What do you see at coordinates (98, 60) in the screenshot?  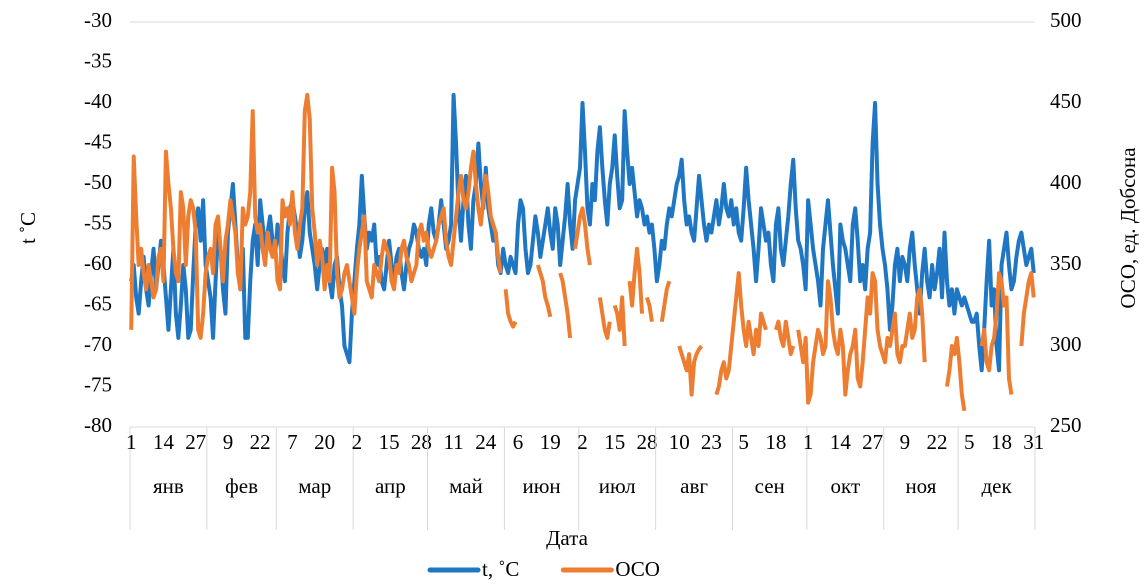 I see `y-tick-label: -35` at bounding box center [98, 60].